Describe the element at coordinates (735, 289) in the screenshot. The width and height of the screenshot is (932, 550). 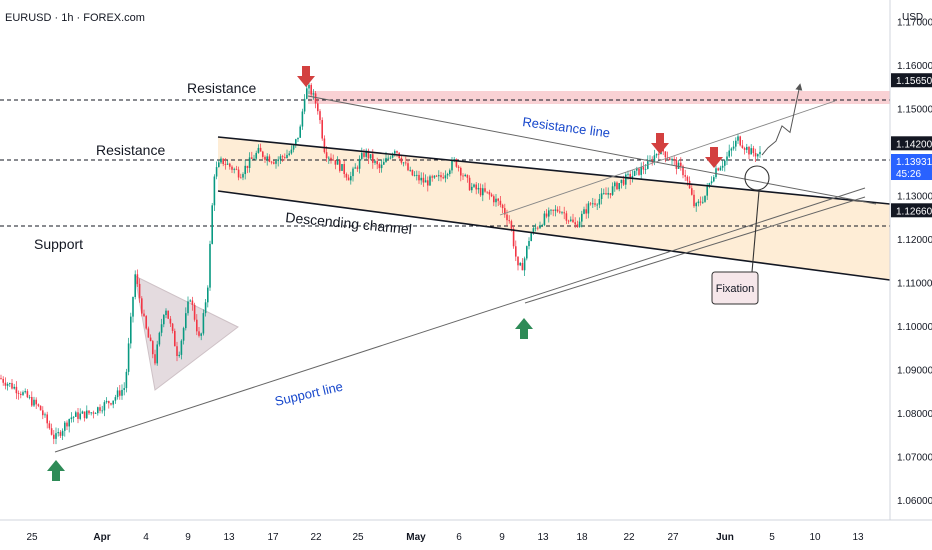
I see `fixation-label: Fixation` at that location.